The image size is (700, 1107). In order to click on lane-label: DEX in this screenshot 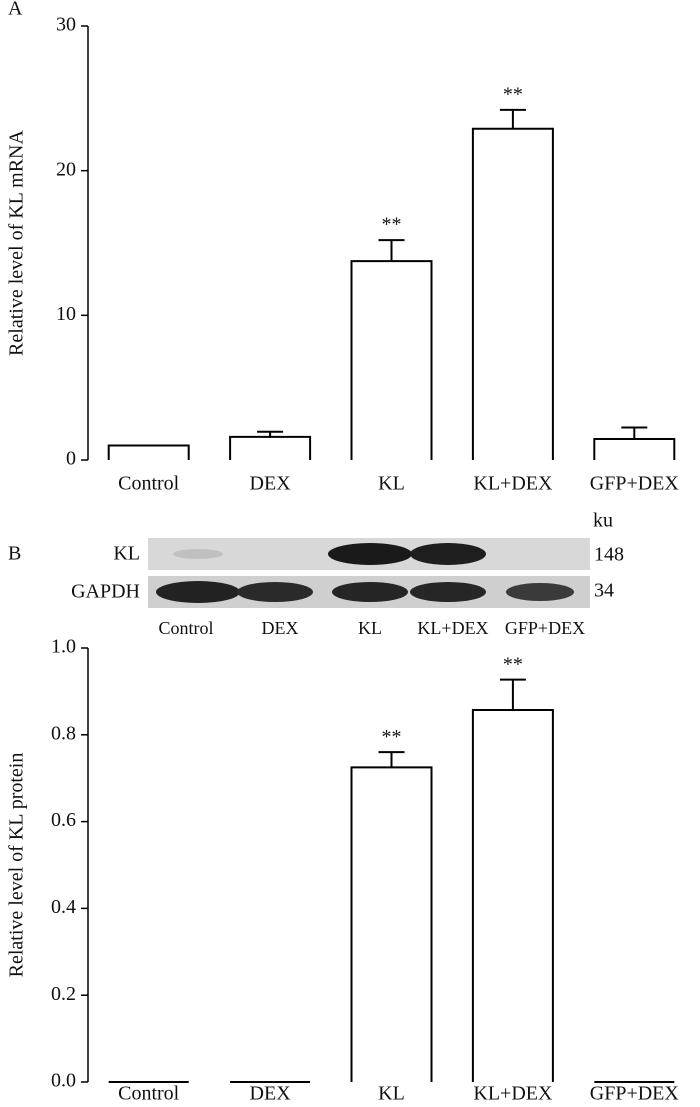, I will do `click(280, 628)`.